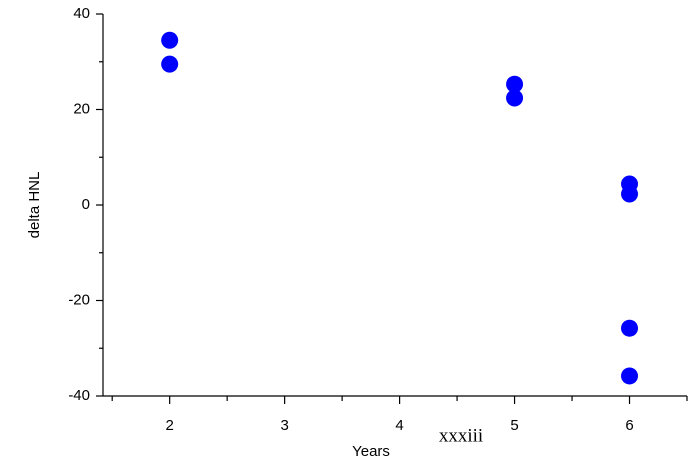  What do you see at coordinates (34, 205) in the screenshot?
I see `y-axis-label: delta HNL` at bounding box center [34, 205].